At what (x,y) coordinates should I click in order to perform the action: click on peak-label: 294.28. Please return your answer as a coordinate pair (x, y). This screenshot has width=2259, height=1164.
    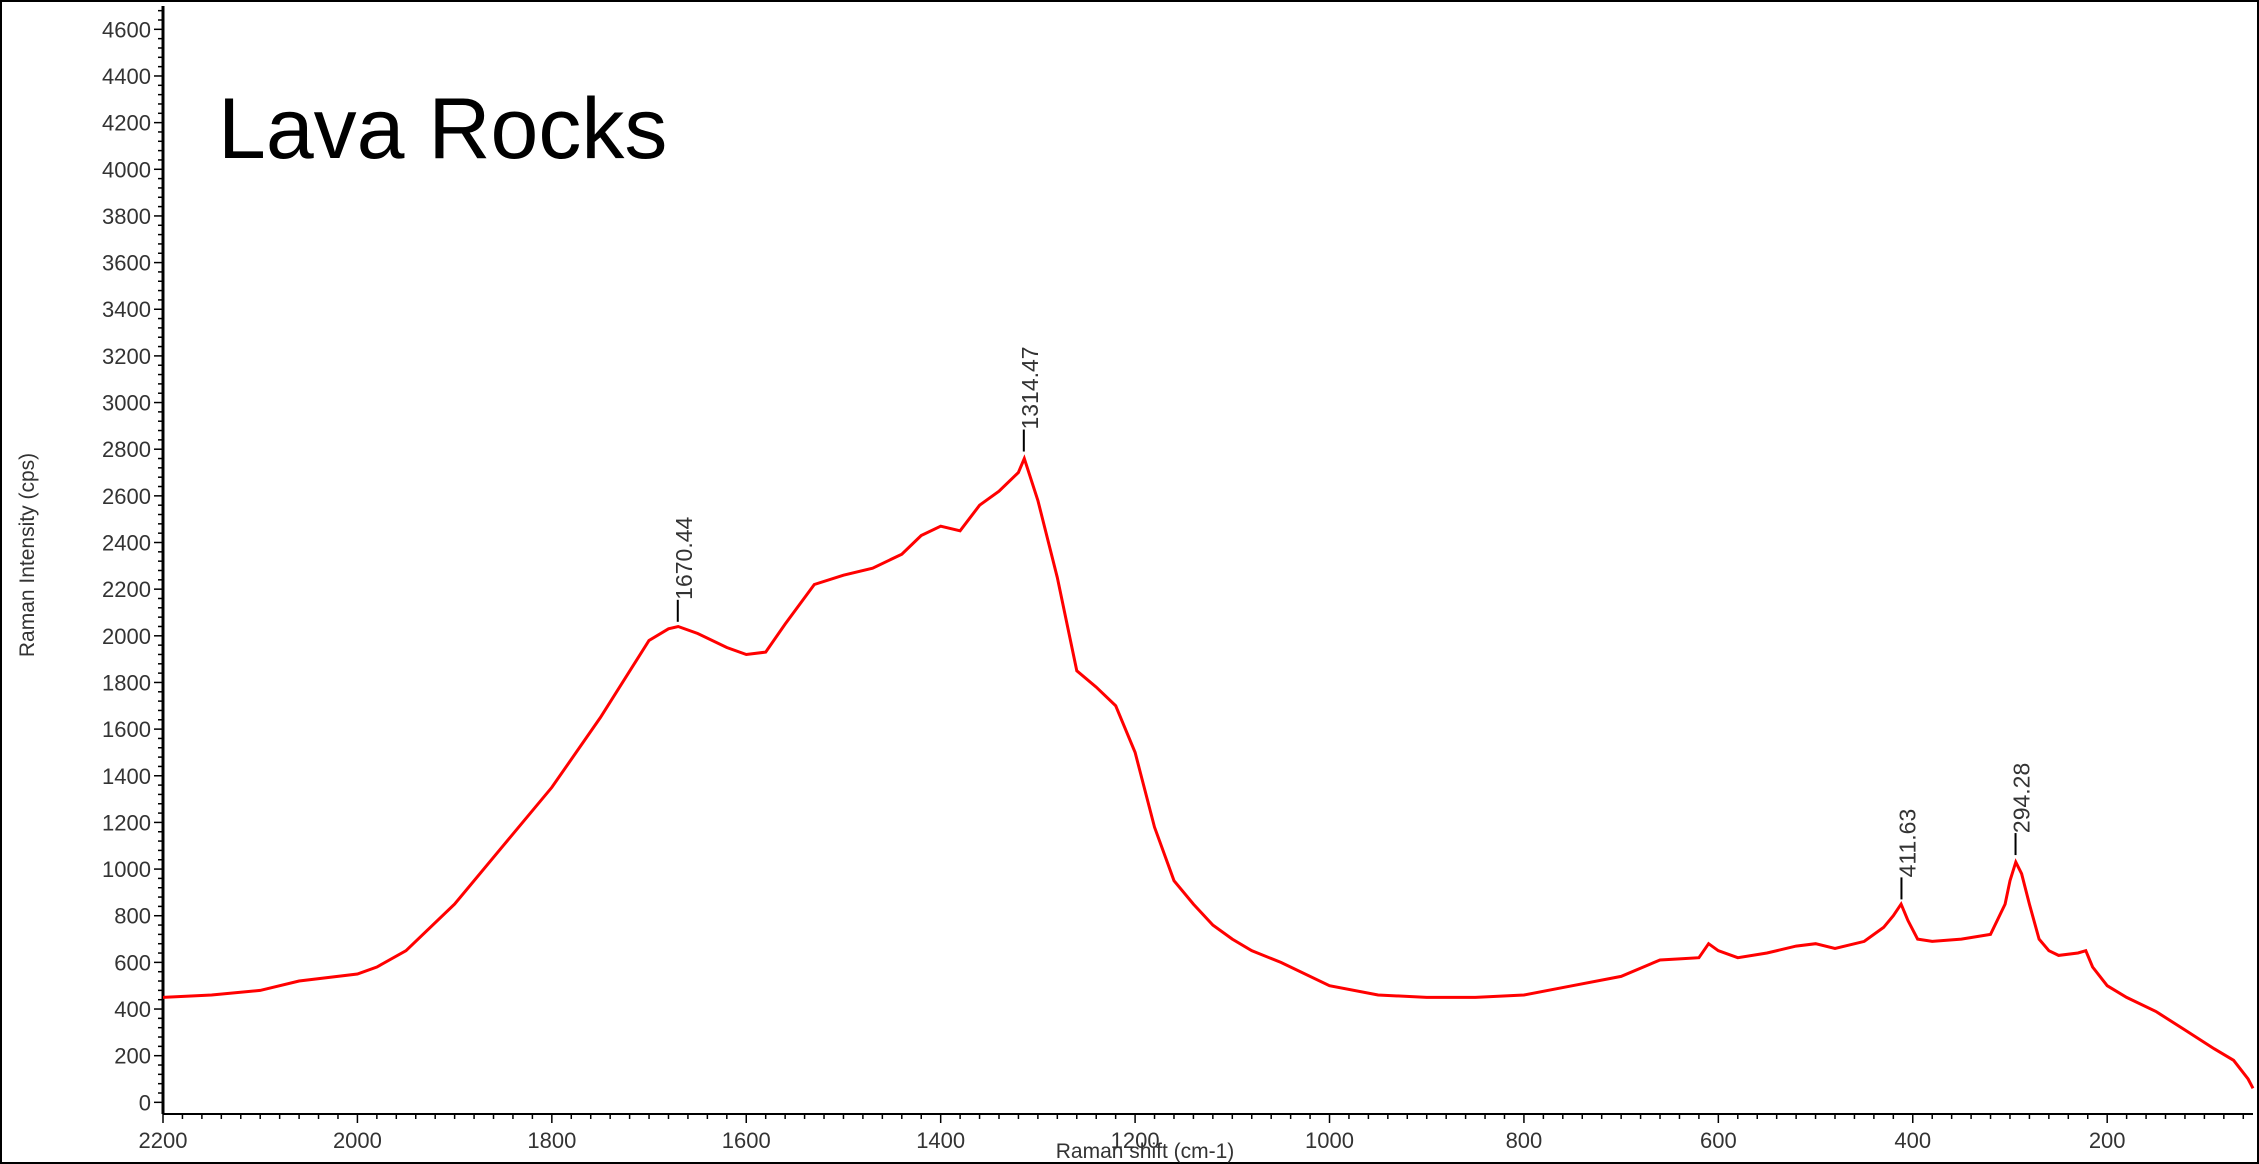
    Looking at the image, I should click on (2022, 798).